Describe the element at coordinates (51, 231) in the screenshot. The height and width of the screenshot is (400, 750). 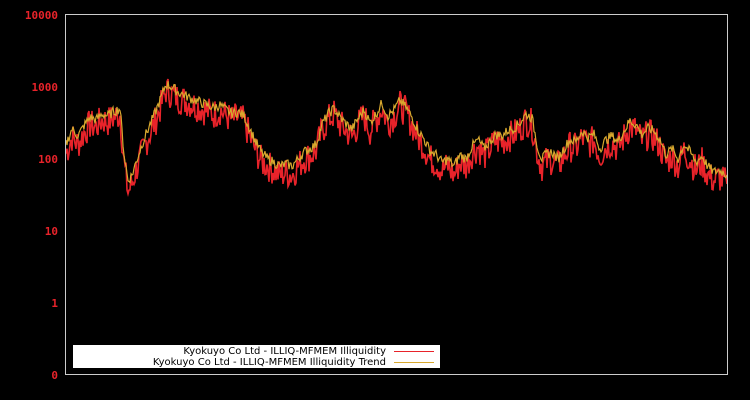
I see `y-tick-10: 10` at that location.